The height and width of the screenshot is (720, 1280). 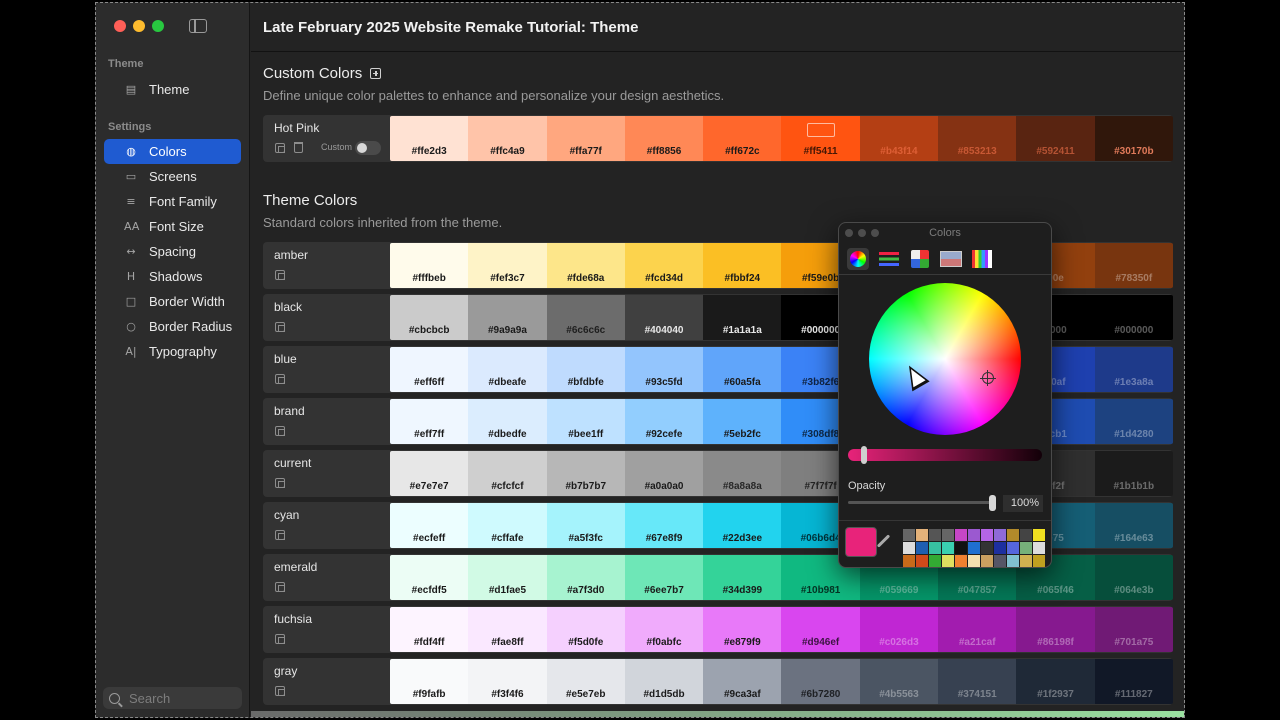 I want to click on sidebar-item-shadows: H Shadows, so click(x=172, y=276).